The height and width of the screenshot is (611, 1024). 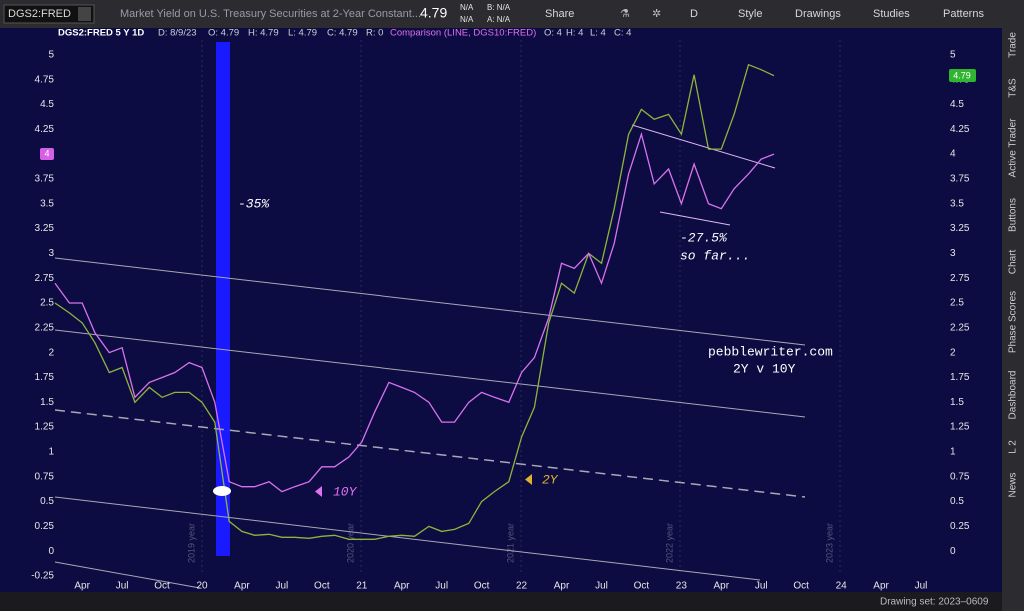 What do you see at coordinates (45, 79) in the screenshot?
I see `y-tick-label: 4.75` at bounding box center [45, 79].